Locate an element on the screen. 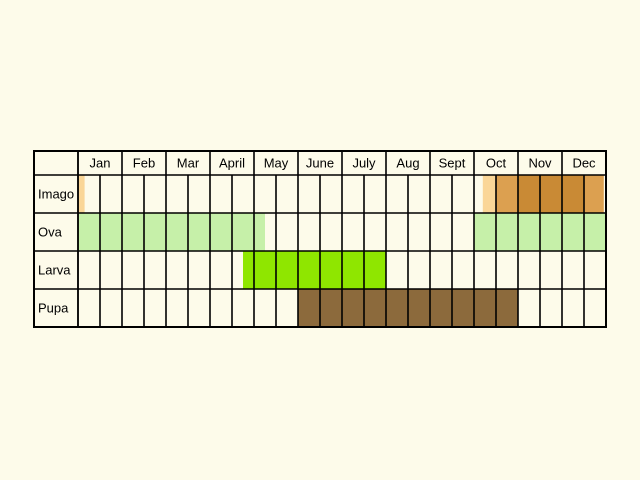 This screenshot has width=640, height=480. month-label-feb: Feb is located at coordinates (144, 163).